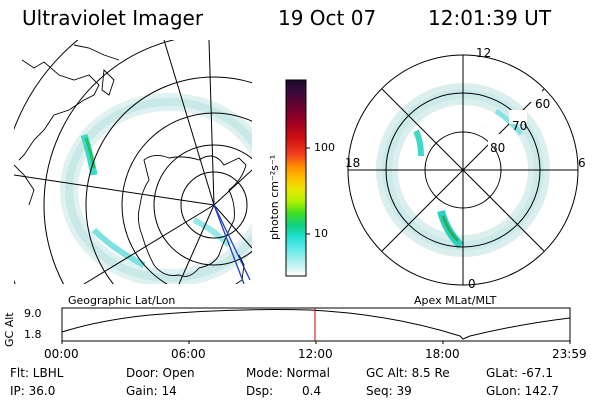 The image size is (600, 400). I want to click on info-dsp-value: 0.4, so click(312, 391).